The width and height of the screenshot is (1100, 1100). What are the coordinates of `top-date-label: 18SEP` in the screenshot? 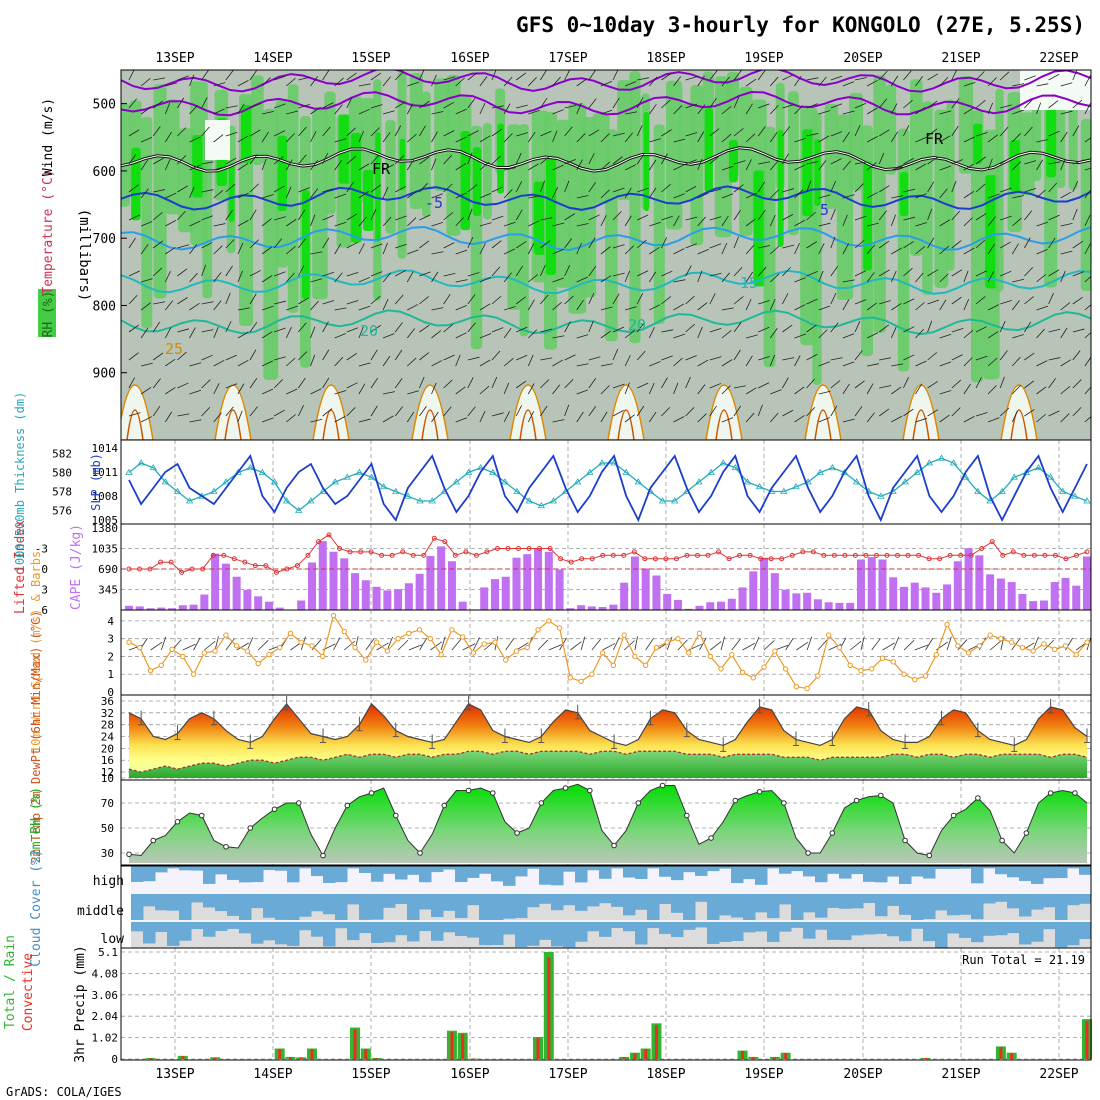 It's located at (665, 58).